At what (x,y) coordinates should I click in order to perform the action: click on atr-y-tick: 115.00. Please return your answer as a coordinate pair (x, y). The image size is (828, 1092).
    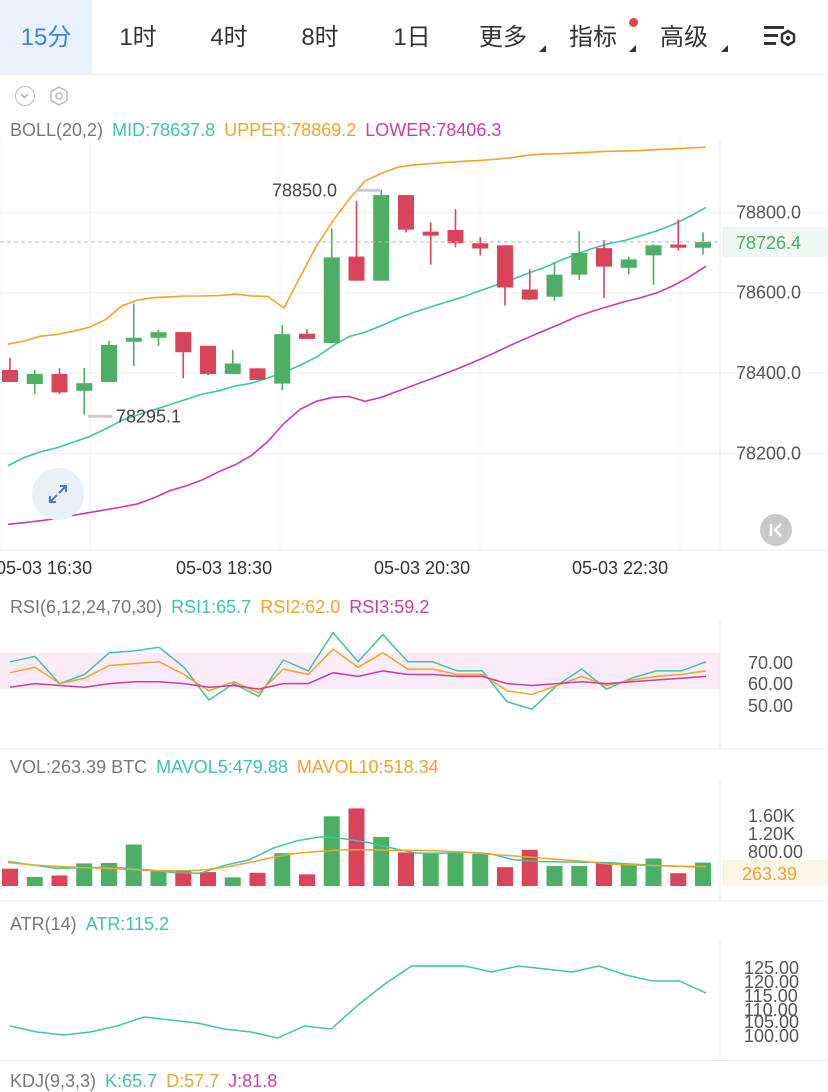
    Looking at the image, I should click on (771, 996).